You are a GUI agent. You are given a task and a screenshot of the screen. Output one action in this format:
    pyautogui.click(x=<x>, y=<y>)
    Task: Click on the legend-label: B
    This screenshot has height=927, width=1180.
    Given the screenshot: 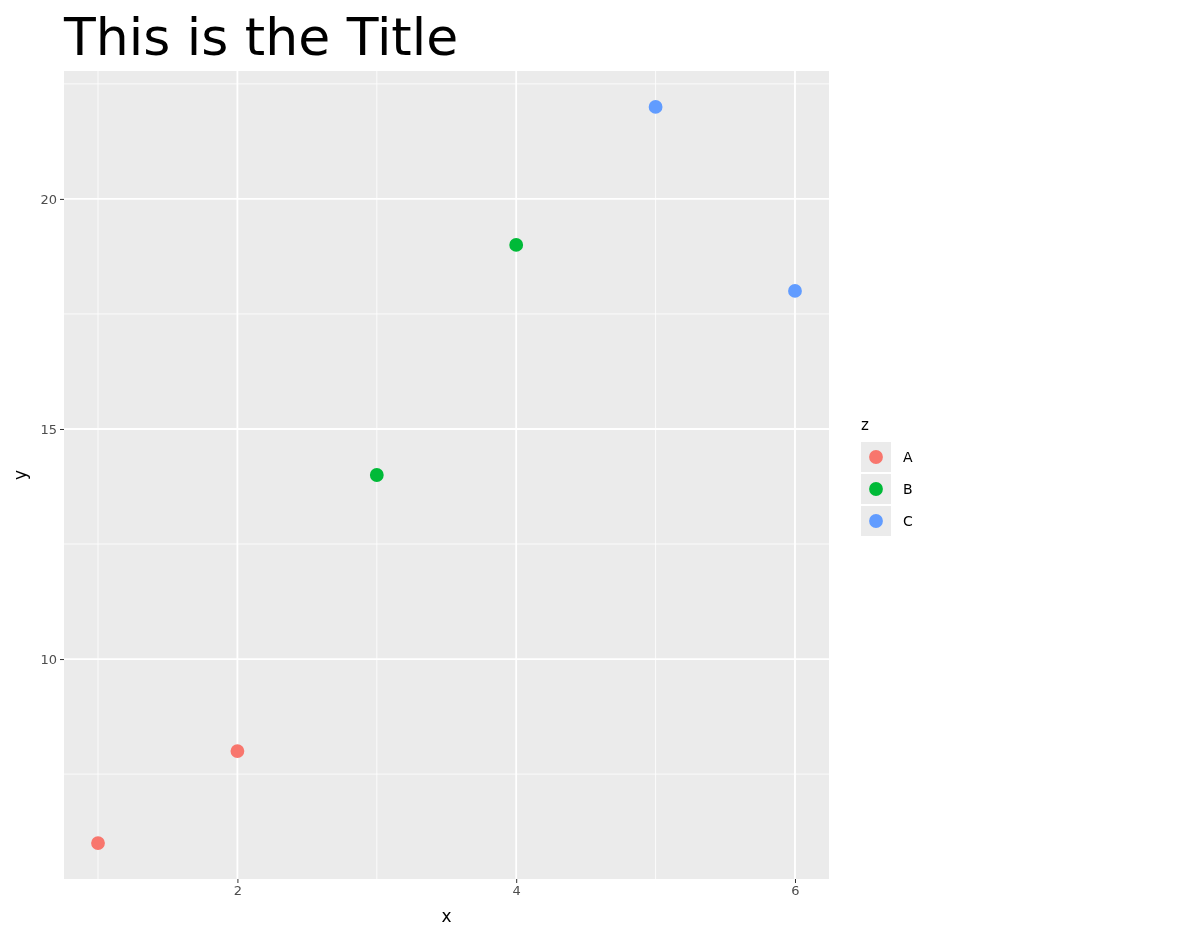 What is the action you would take?
    pyautogui.click(x=908, y=489)
    